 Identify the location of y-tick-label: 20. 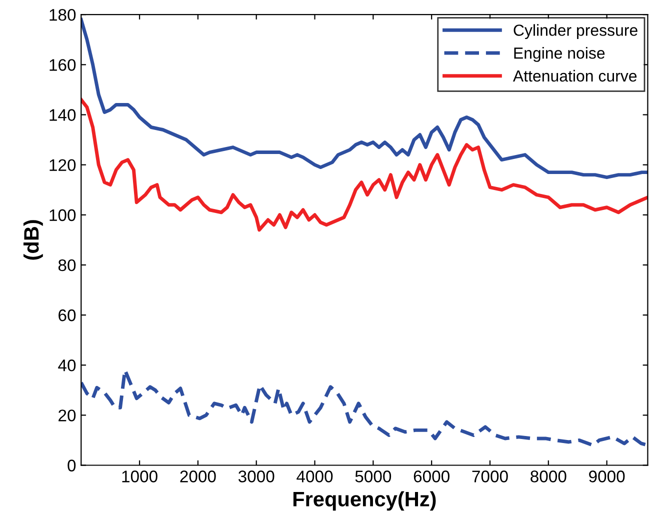
(67, 416).